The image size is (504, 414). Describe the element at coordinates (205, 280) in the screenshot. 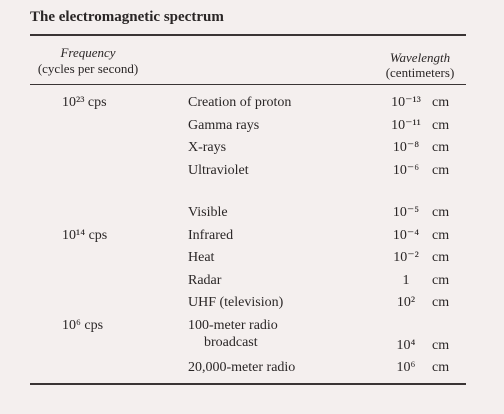

I see `name: Radar` at that location.